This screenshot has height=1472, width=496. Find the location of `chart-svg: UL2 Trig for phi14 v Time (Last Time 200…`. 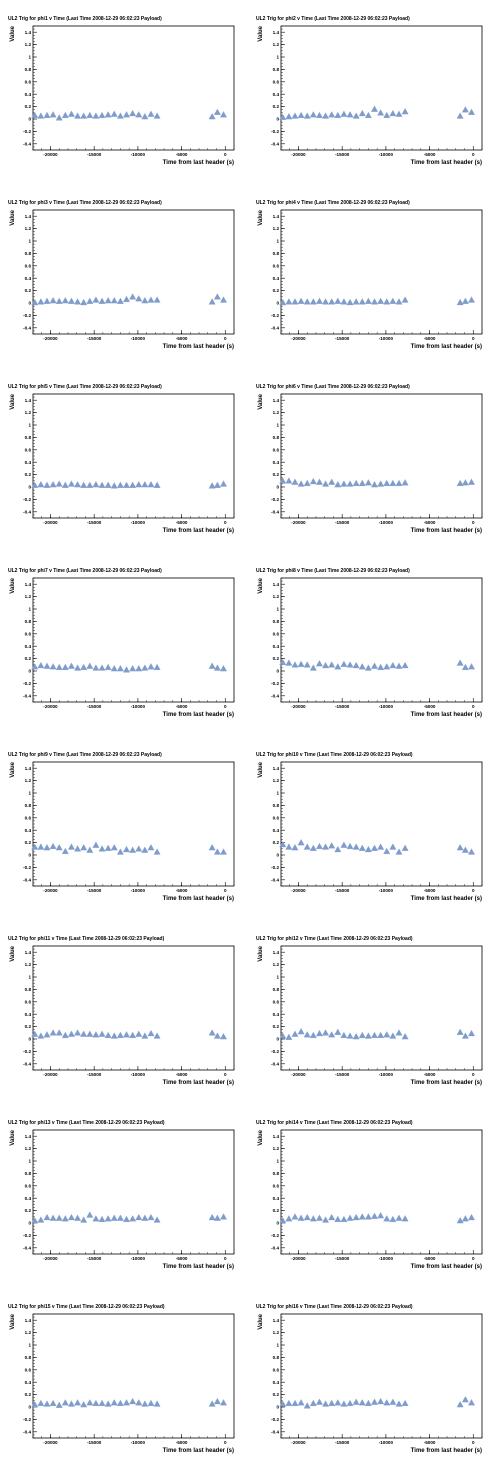

chart-svg: UL2 Trig for phi14 v Time (Last Time 200… is located at coordinates (369, 1195).